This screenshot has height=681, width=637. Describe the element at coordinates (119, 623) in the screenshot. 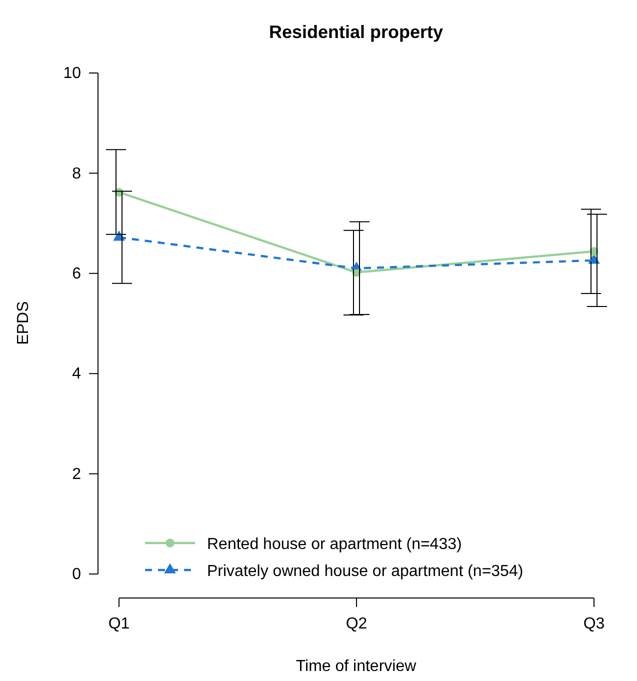

I see `x-tick-label: Q1` at that location.